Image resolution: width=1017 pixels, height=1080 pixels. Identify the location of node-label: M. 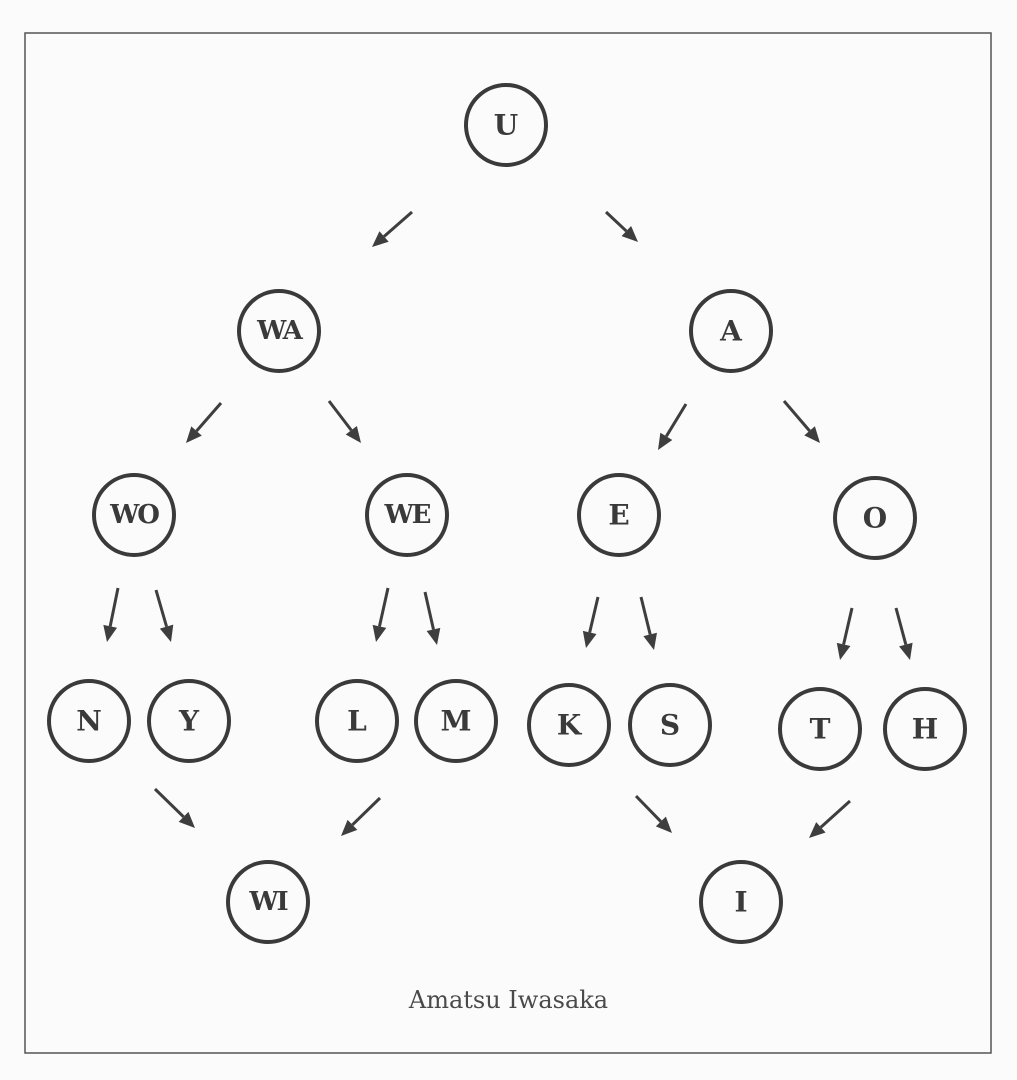
(456, 721).